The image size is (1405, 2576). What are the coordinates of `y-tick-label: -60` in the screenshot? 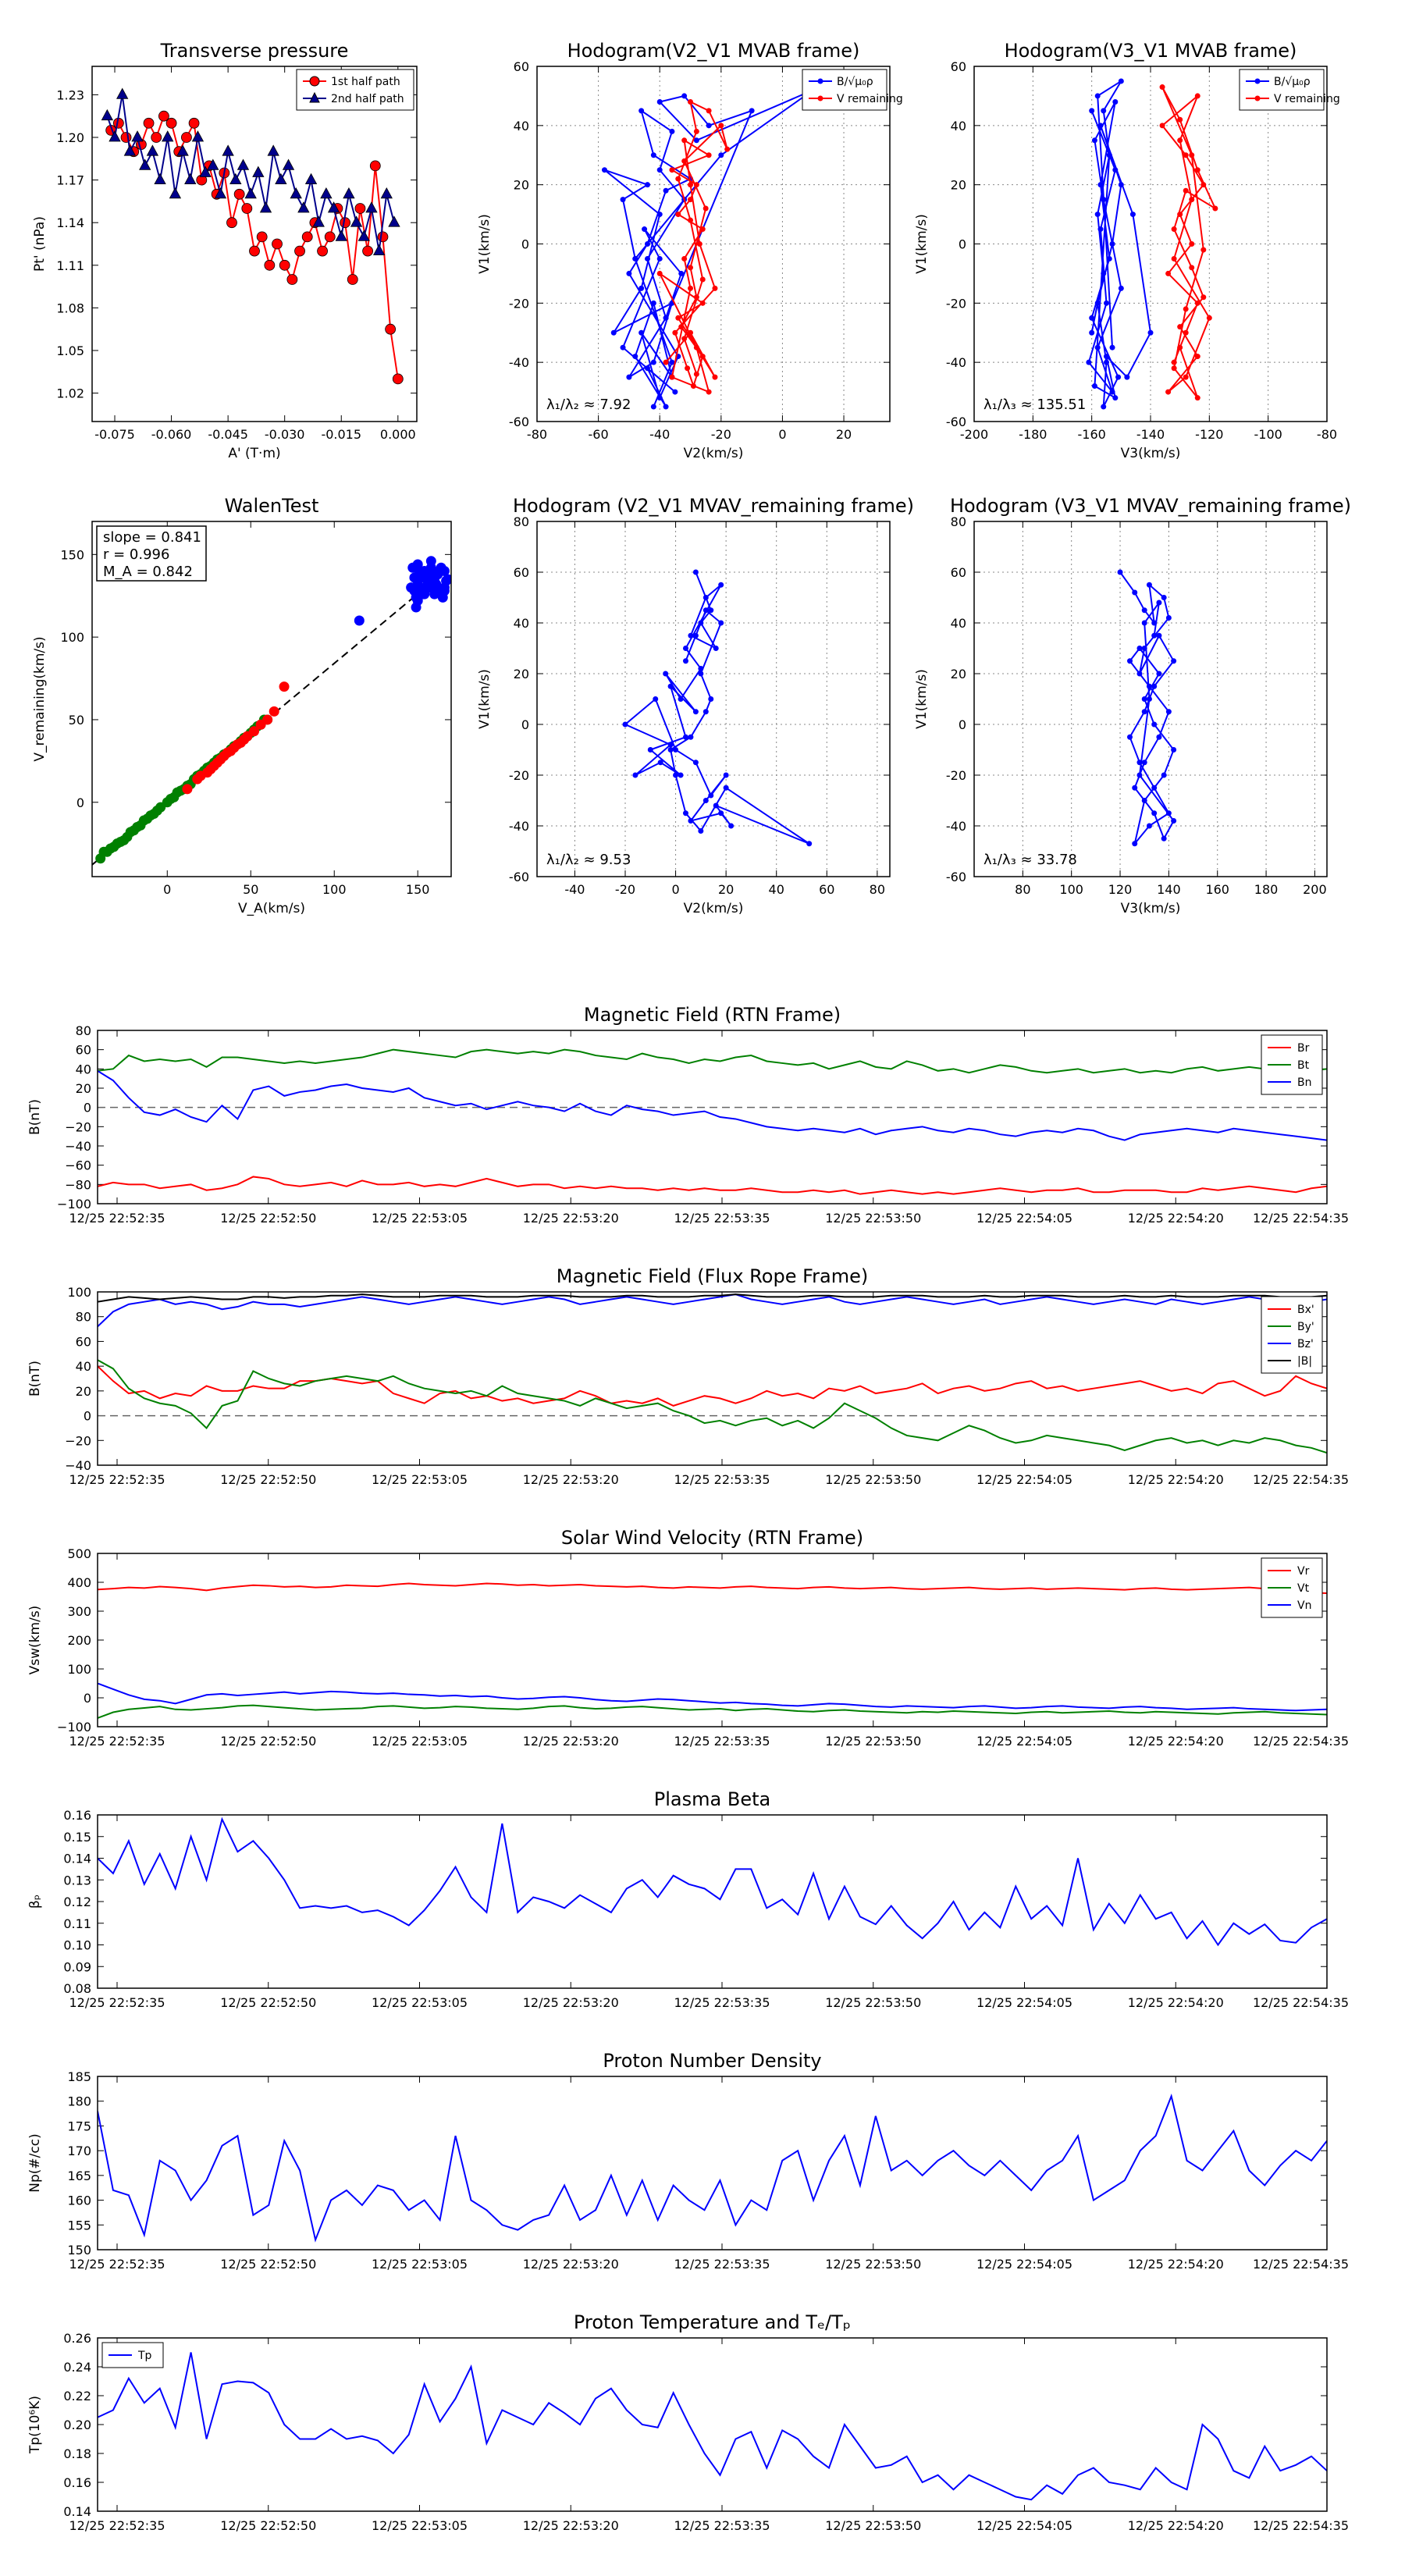 It's located at (956, 877).